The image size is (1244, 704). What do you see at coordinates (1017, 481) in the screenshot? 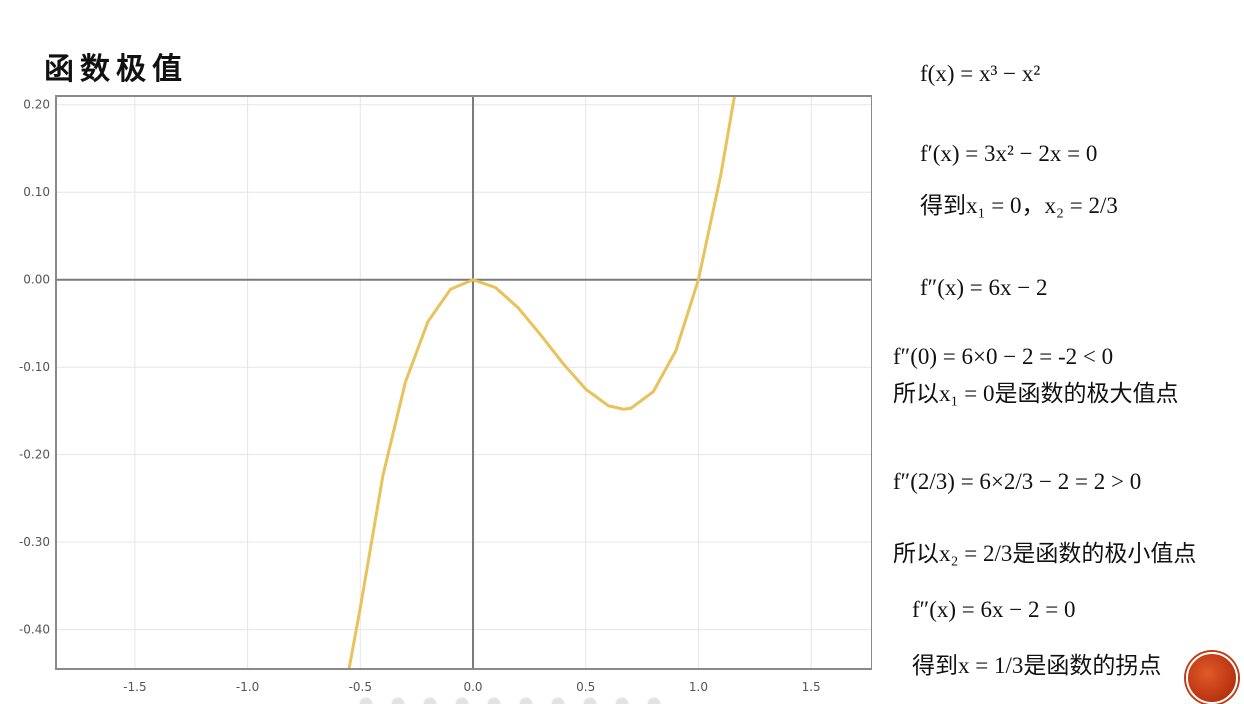
I see `equation-second-derivative-at-two-thirds: f″(2/3) = 6×2/3 − 2 = 2 > 0` at bounding box center [1017, 481].